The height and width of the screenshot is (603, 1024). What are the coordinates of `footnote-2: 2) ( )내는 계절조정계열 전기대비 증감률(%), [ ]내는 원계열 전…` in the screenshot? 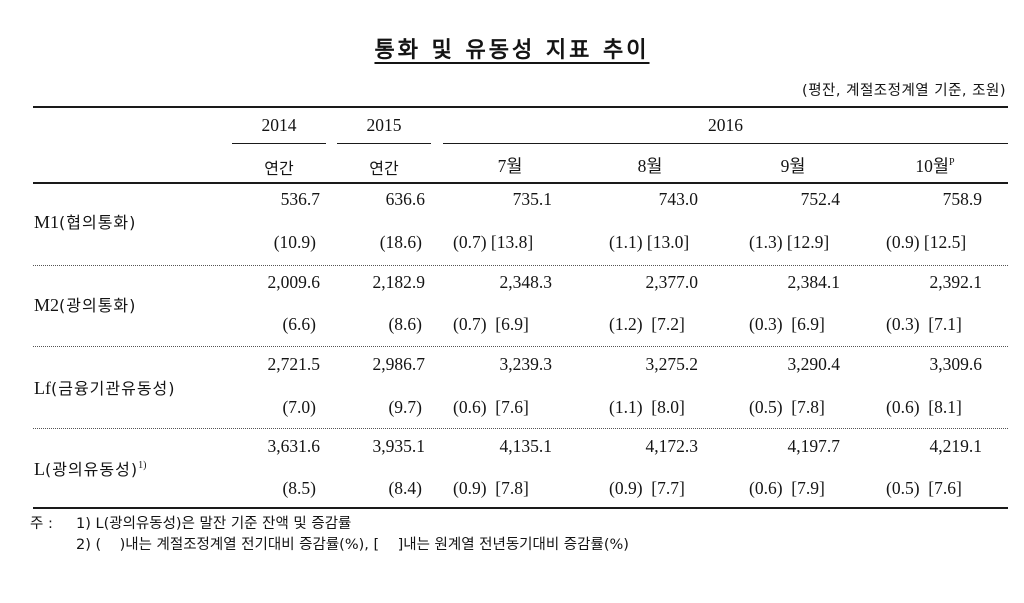 It's located at (352, 545).